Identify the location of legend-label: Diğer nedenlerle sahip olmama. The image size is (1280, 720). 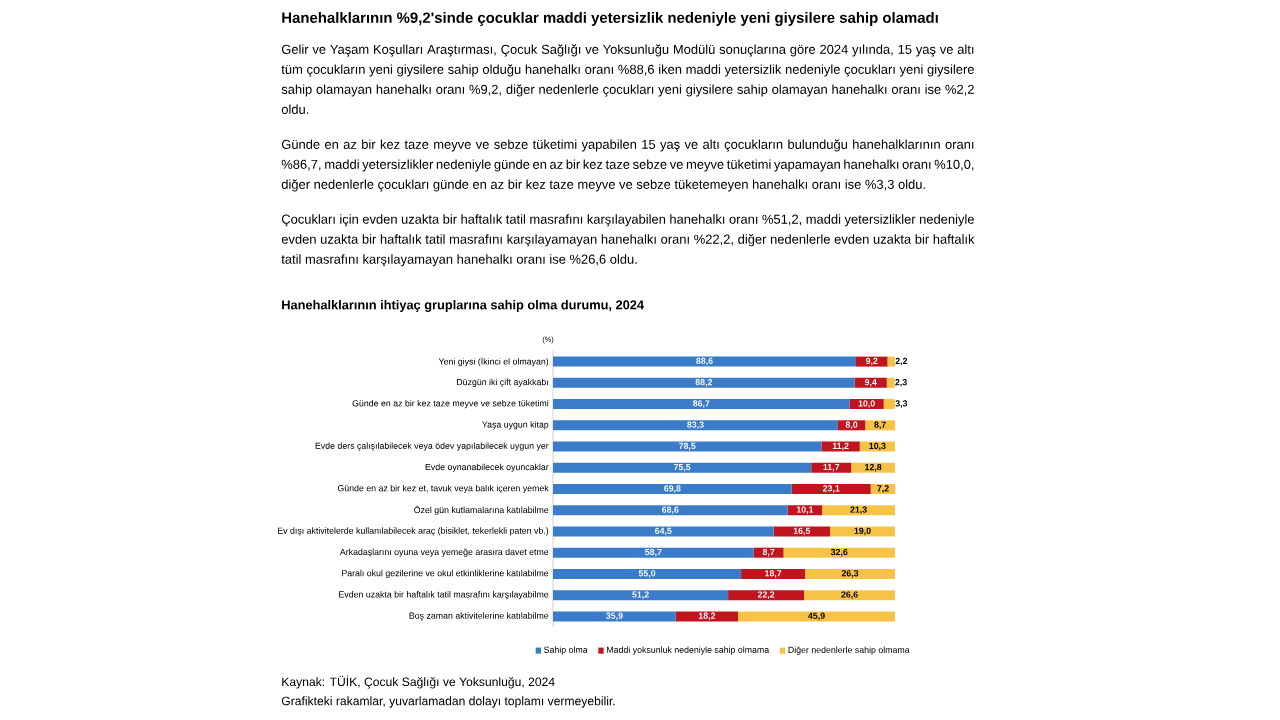
(849, 650).